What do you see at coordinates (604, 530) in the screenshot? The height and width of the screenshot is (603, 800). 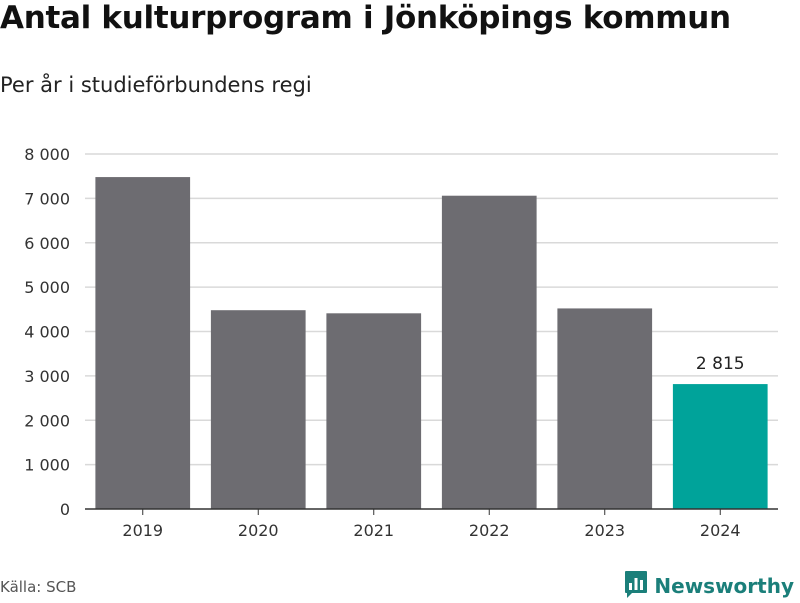 I see `x-tick-label: 2023` at bounding box center [604, 530].